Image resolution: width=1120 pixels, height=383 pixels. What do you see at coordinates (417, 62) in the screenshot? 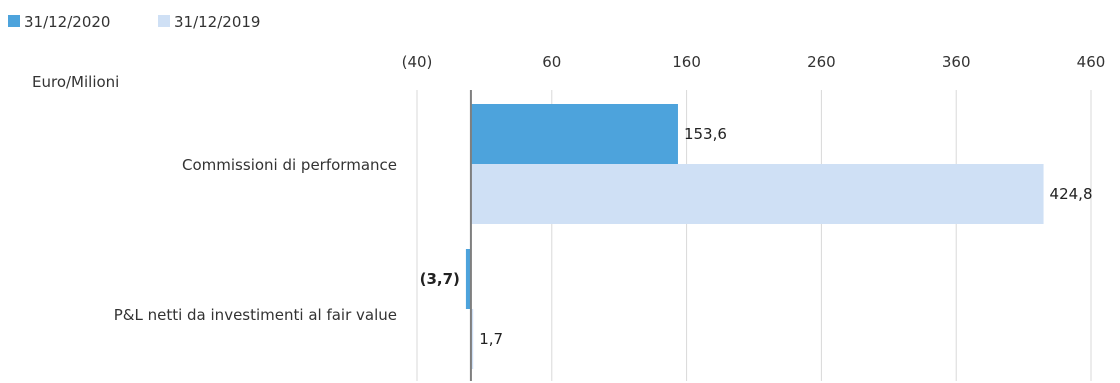
I see `x-tick-label: (40)` at bounding box center [417, 62].